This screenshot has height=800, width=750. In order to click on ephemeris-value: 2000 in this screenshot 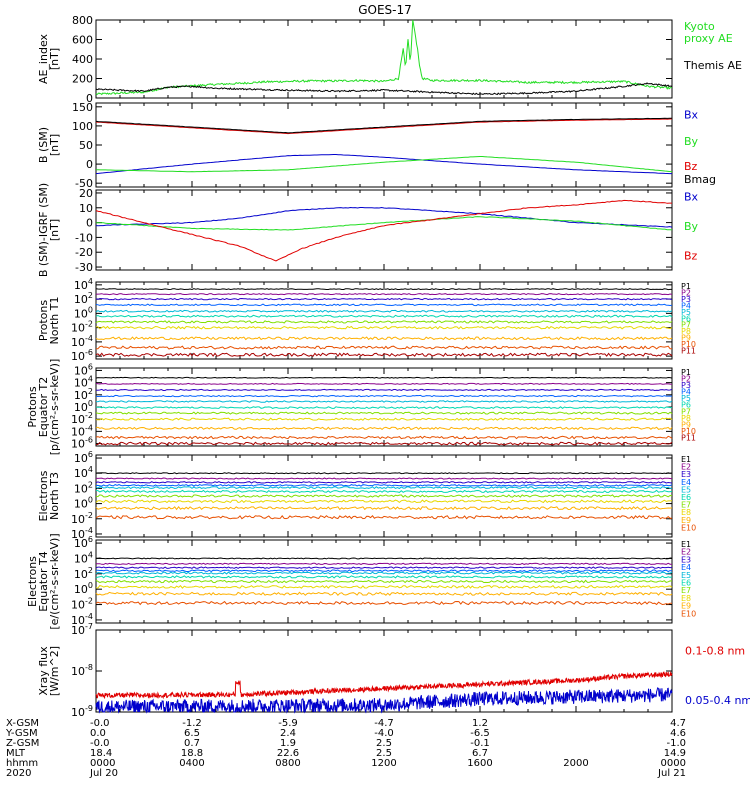, I will do `click(575, 763)`.